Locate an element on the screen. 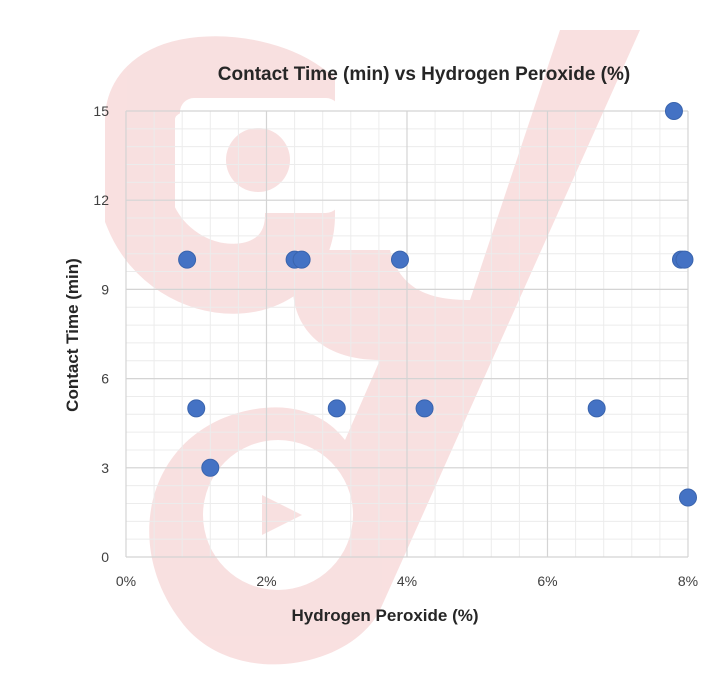  x-axis-title: Hydrogen Peroxide (%) is located at coordinates (384, 615).